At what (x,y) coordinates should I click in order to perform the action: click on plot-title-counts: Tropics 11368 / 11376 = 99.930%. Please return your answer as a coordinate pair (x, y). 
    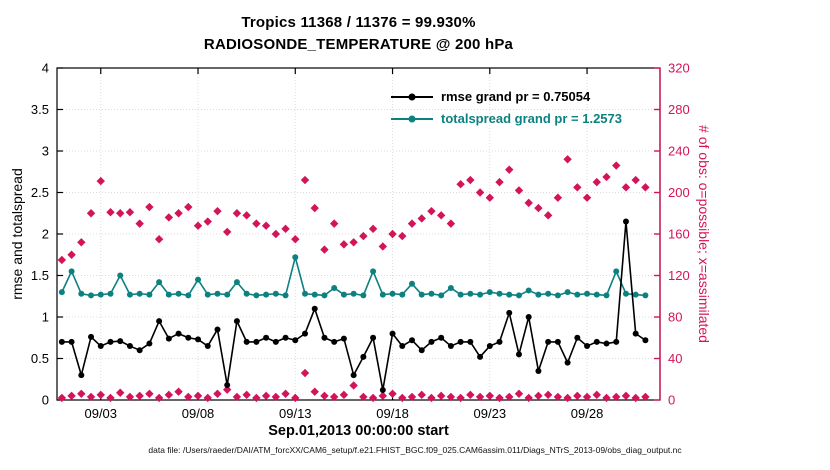
    Looking at the image, I should click on (358, 22).